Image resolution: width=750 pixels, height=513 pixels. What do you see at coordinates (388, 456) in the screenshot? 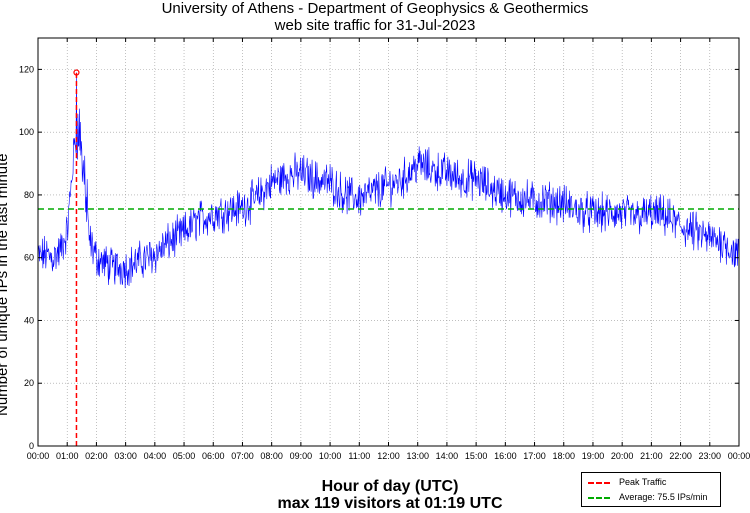
I see `x-tick-label: 12:00` at bounding box center [388, 456].